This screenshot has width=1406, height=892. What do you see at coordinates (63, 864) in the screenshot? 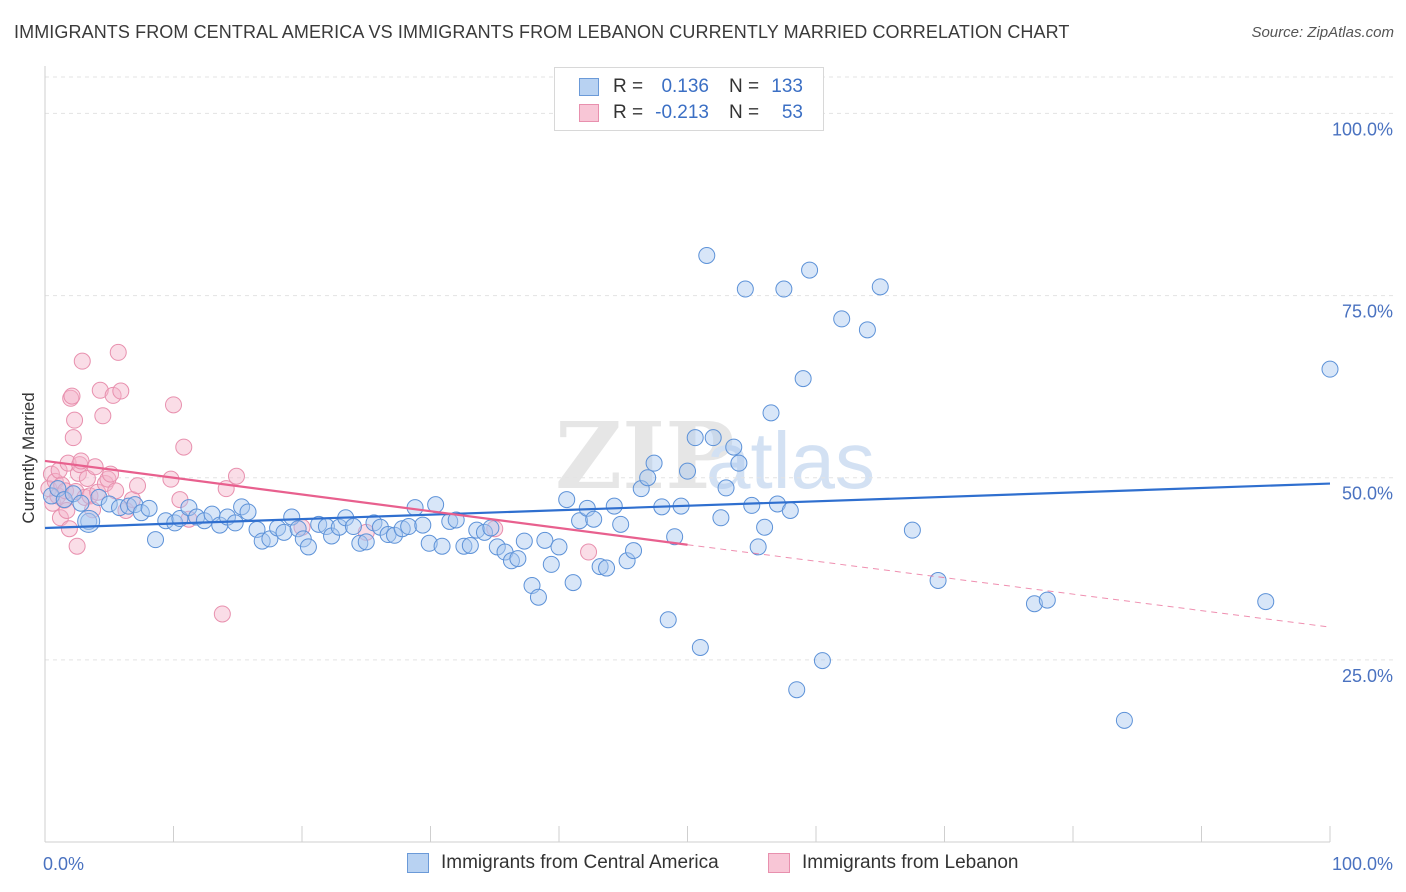
I see `x-tick-label: 0.0%` at bounding box center [63, 864].